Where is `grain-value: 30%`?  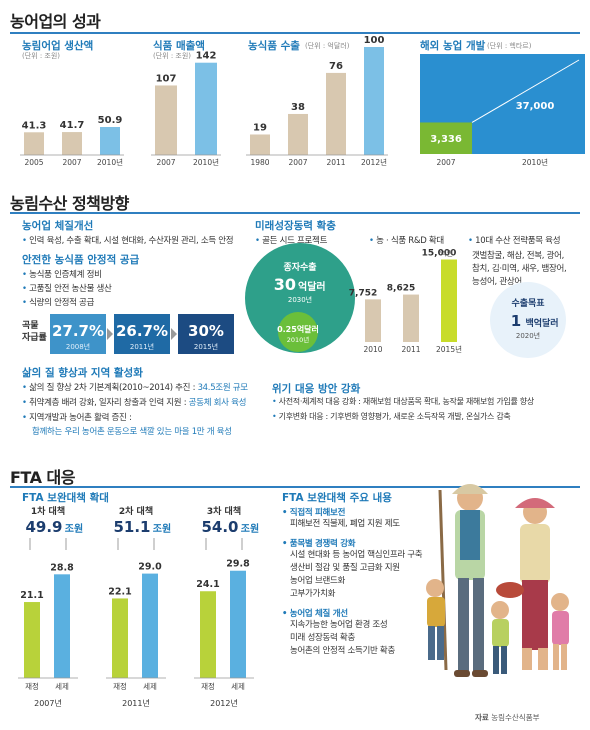
grain-value: 30% is located at coordinates (206, 331).